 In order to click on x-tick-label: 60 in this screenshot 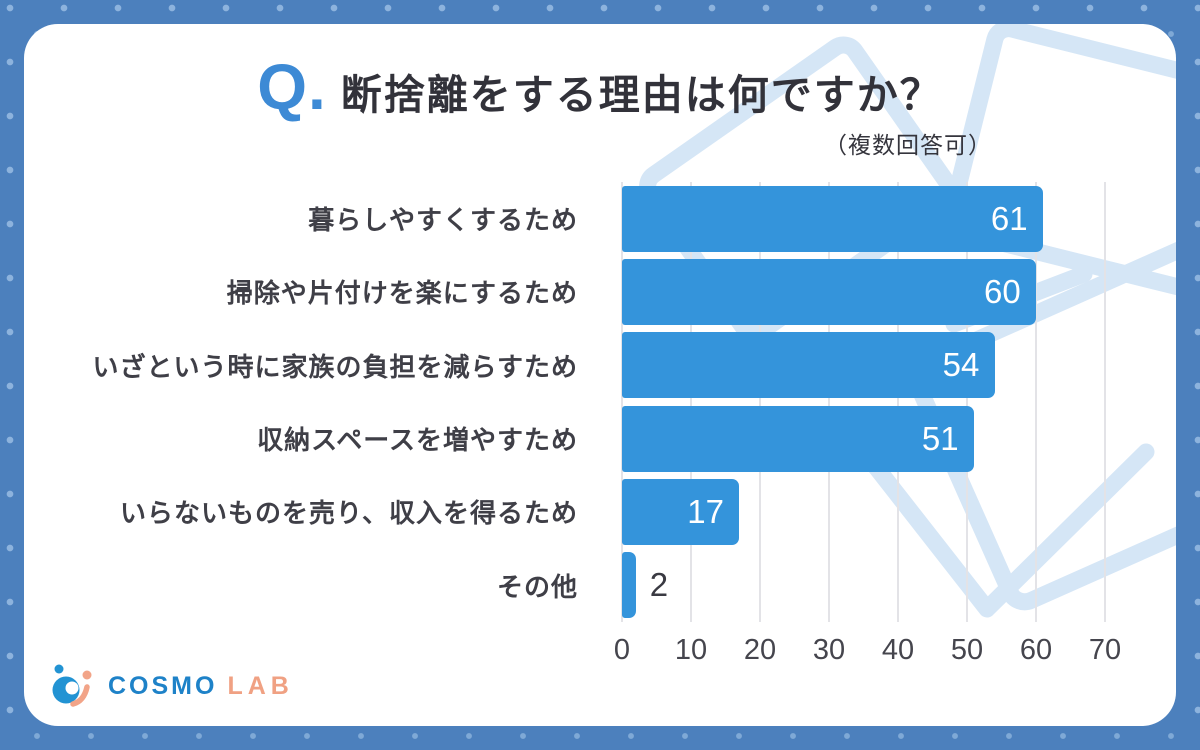, I will do `click(1036, 650)`.